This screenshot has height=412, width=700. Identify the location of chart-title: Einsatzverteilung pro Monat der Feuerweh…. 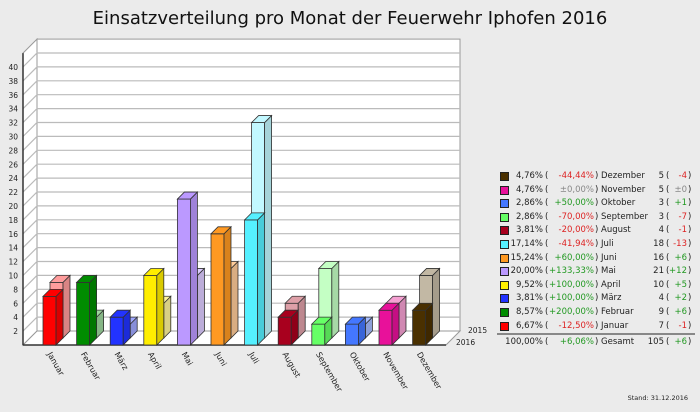
(350, 18).